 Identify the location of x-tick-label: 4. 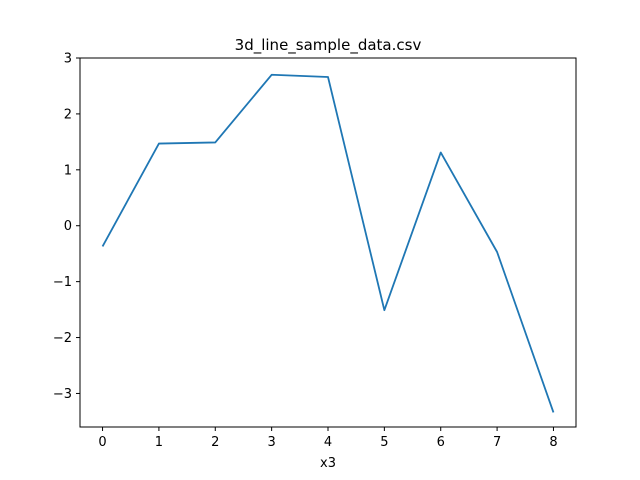
(328, 442).